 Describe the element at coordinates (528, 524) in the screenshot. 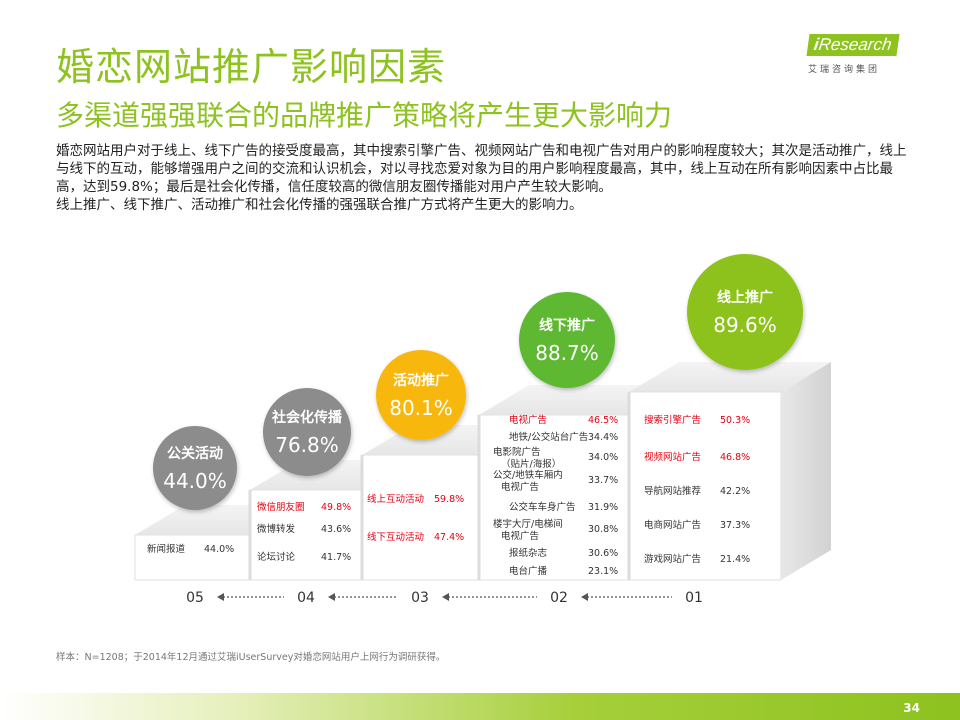

I see `factor-label: 楼宇大厅/电梯间` at that location.